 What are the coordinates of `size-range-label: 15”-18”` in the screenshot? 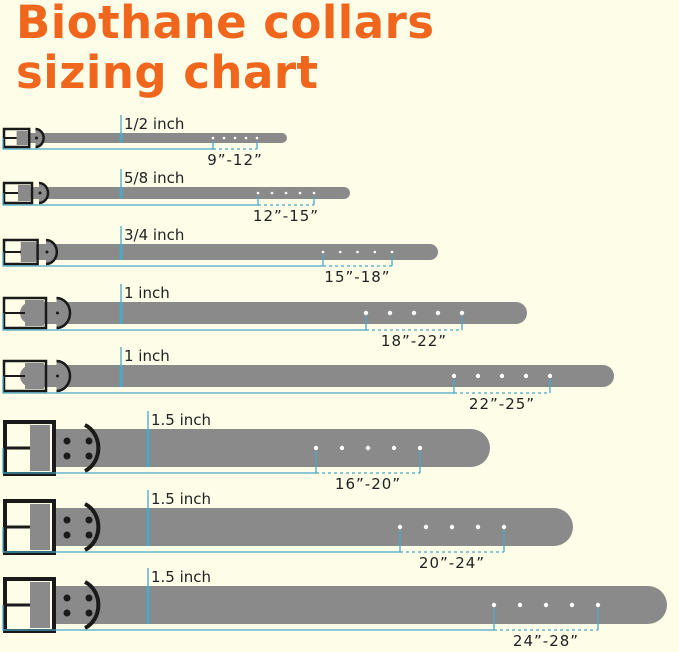 It's located at (357, 277).